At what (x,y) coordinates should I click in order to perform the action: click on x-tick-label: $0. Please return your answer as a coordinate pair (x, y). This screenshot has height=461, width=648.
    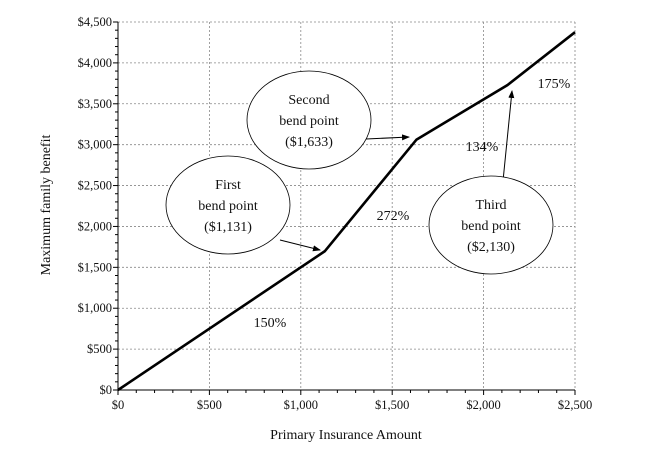
    Looking at the image, I should click on (118, 405).